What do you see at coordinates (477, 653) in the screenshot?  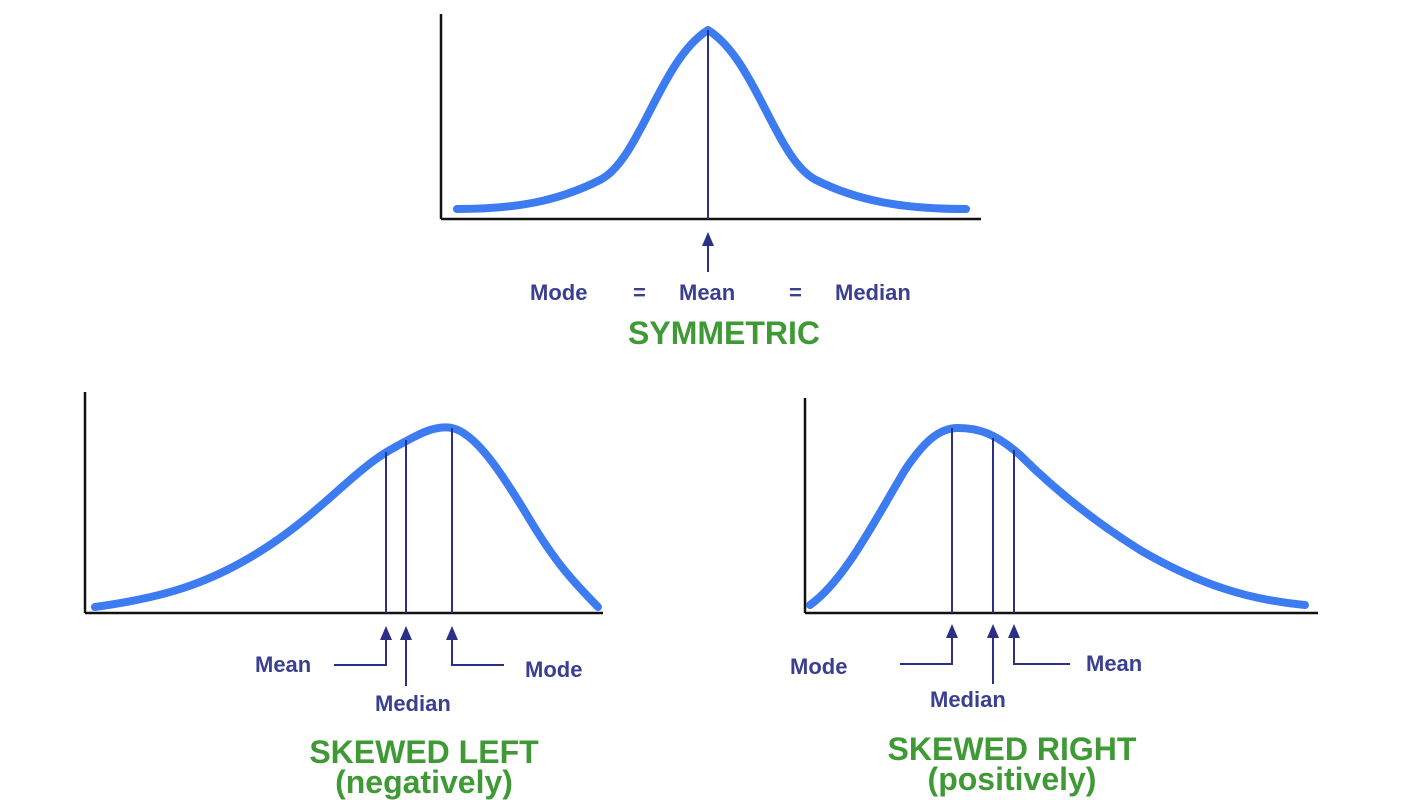 I see `left-mode-pointer` at bounding box center [477, 653].